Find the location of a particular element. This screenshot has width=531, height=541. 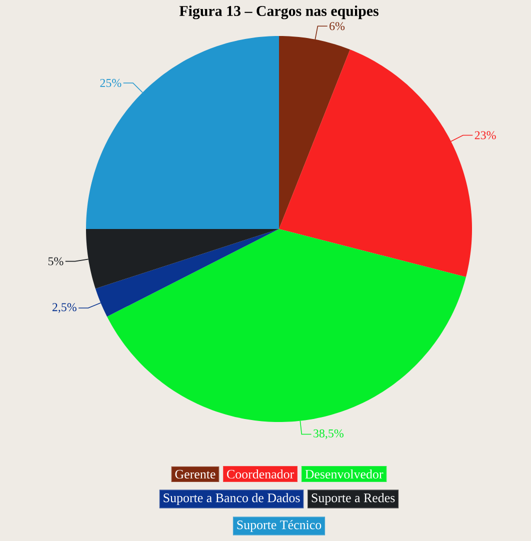

legend-label: Suporte a Redes is located at coordinates (353, 499).